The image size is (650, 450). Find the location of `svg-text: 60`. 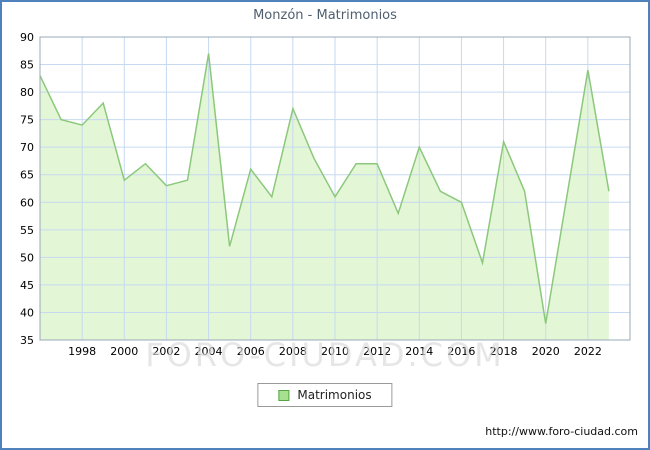

svg-text: 60 is located at coordinates (27, 202).